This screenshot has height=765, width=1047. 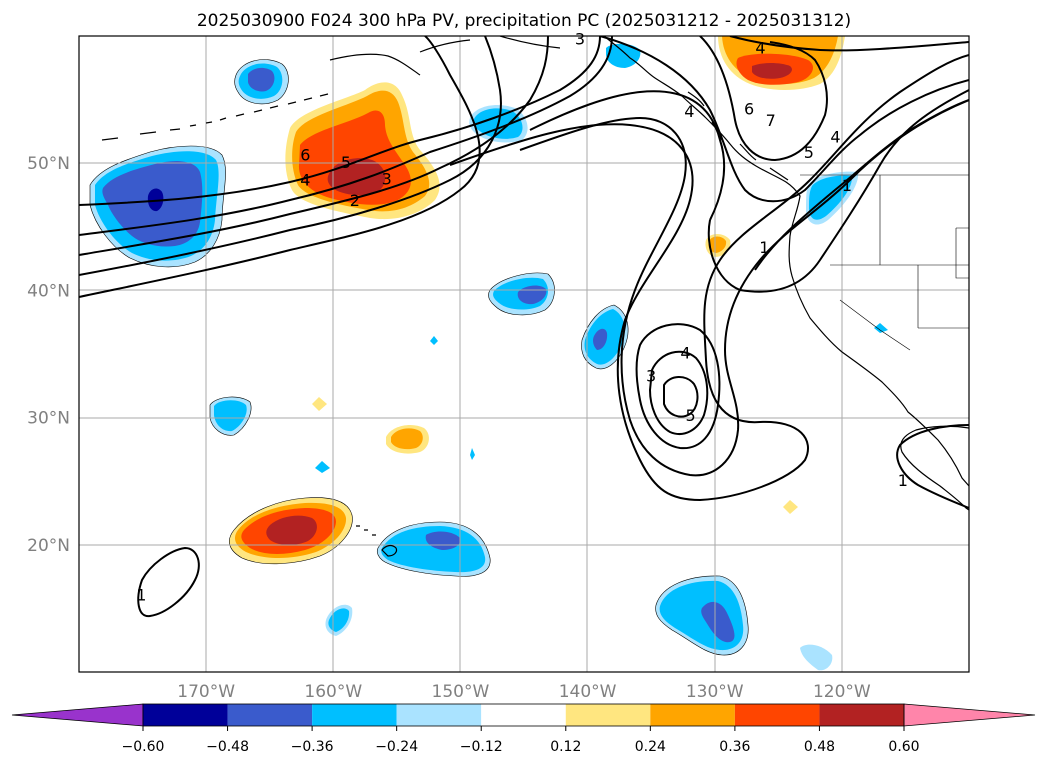 What do you see at coordinates (333, 692) in the screenshot?
I see `x-tick-label: 160°W` at bounding box center [333, 692].